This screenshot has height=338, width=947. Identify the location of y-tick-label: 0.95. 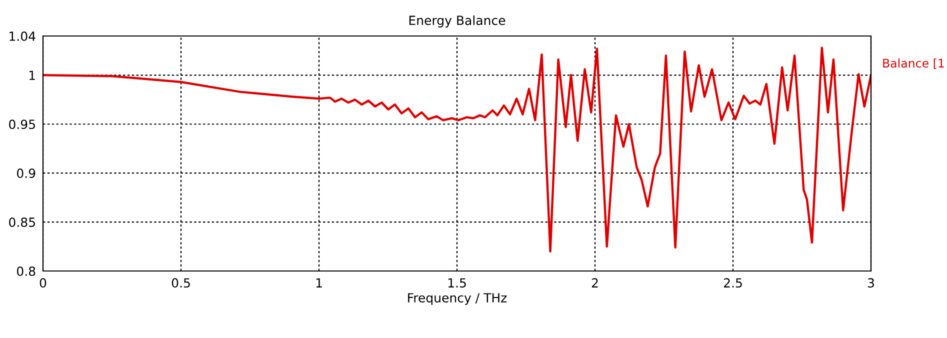
(22, 125).